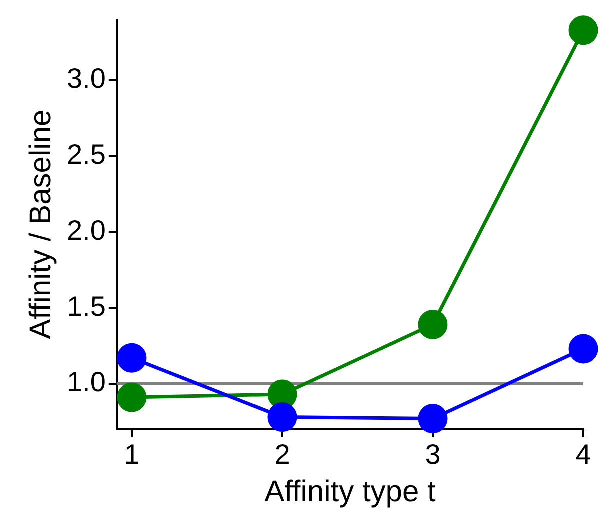 This screenshot has height=511, width=600. I want to click on x-tick-label: 4, so click(584, 454).